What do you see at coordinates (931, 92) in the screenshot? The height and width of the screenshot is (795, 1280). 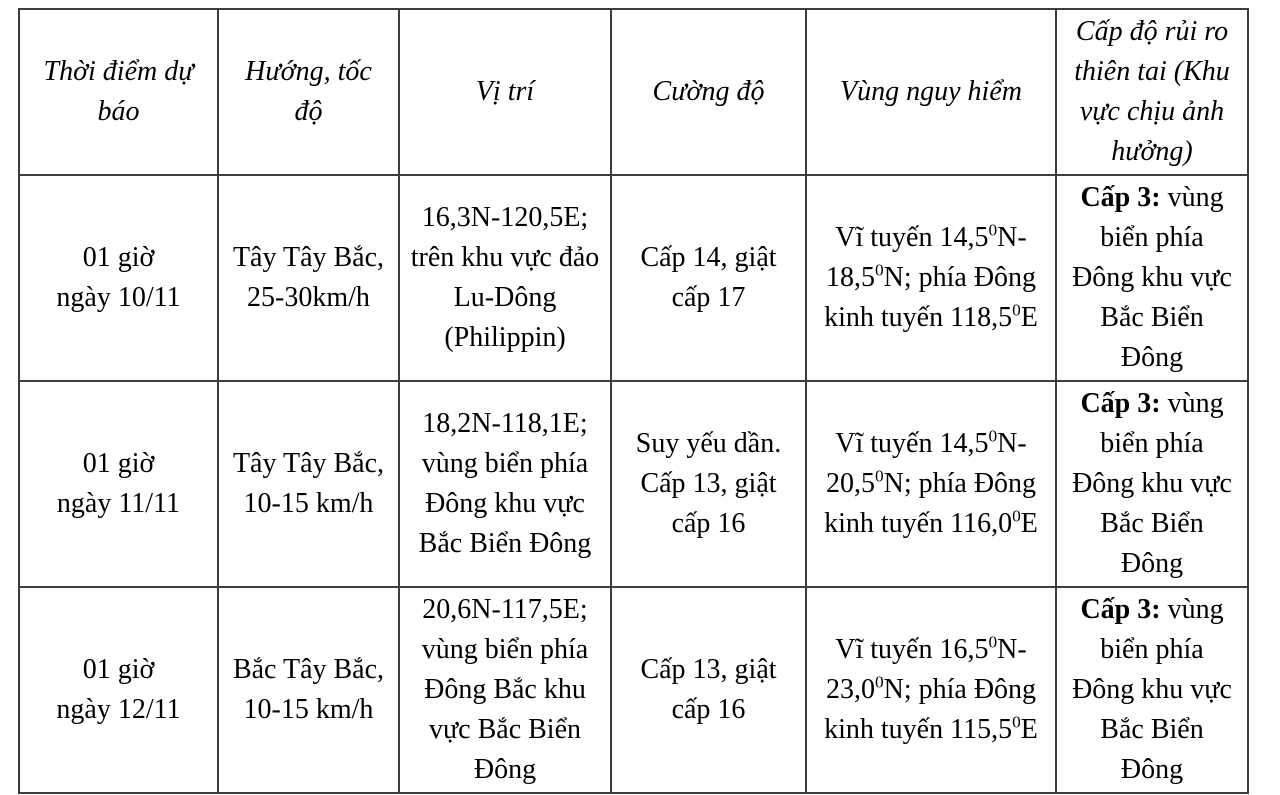 I see `header-danger-zone: Vùng nguy hiểm` at bounding box center [931, 92].